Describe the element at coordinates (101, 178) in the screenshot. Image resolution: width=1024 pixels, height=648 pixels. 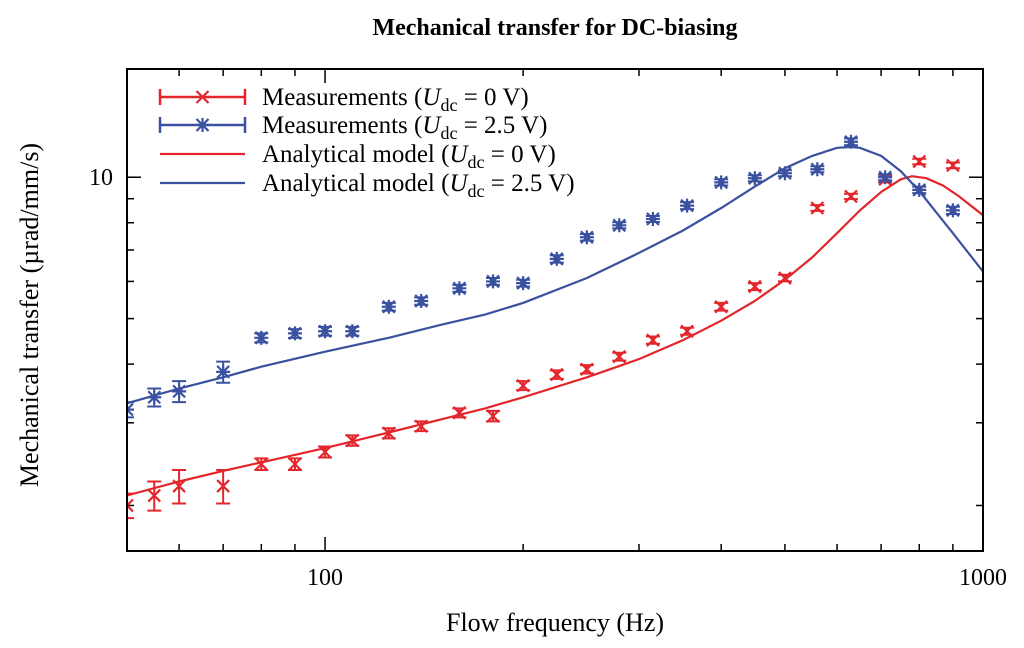
I see `y-tick-label: 10` at that location.